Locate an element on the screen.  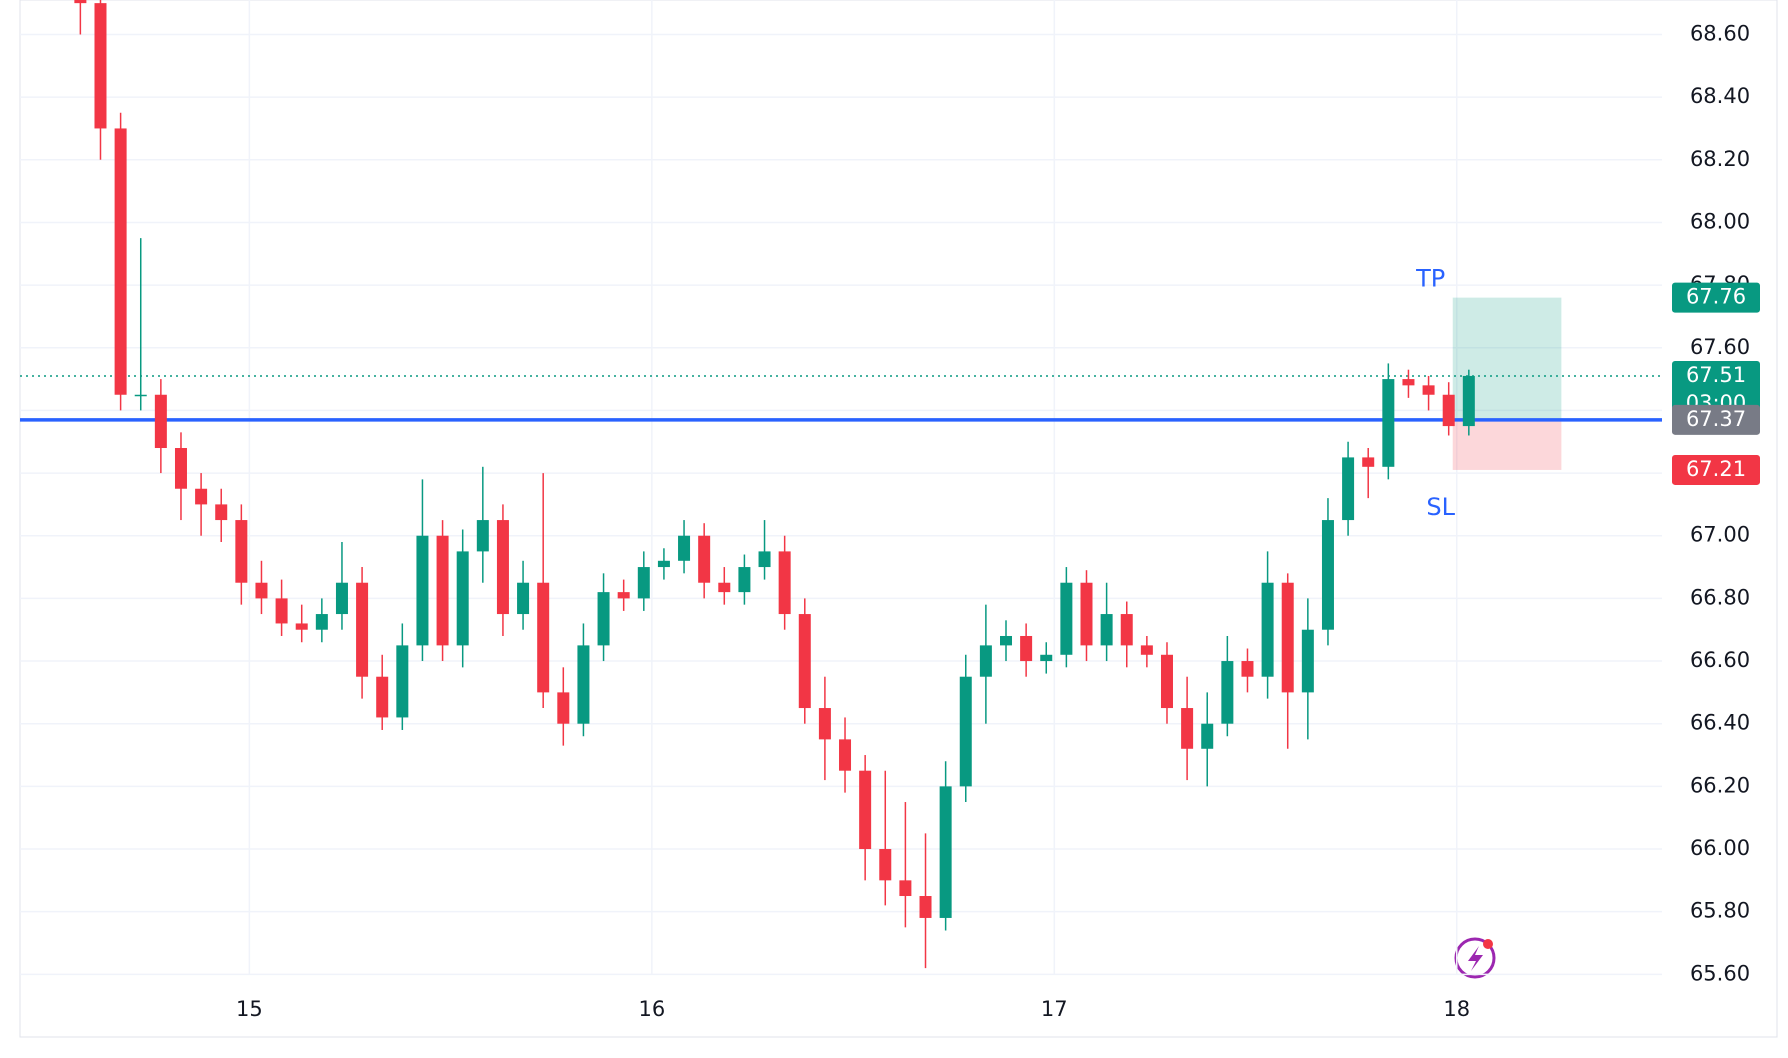
stop-loss-tag-label: 67.21 is located at coordinates (1716, 469).